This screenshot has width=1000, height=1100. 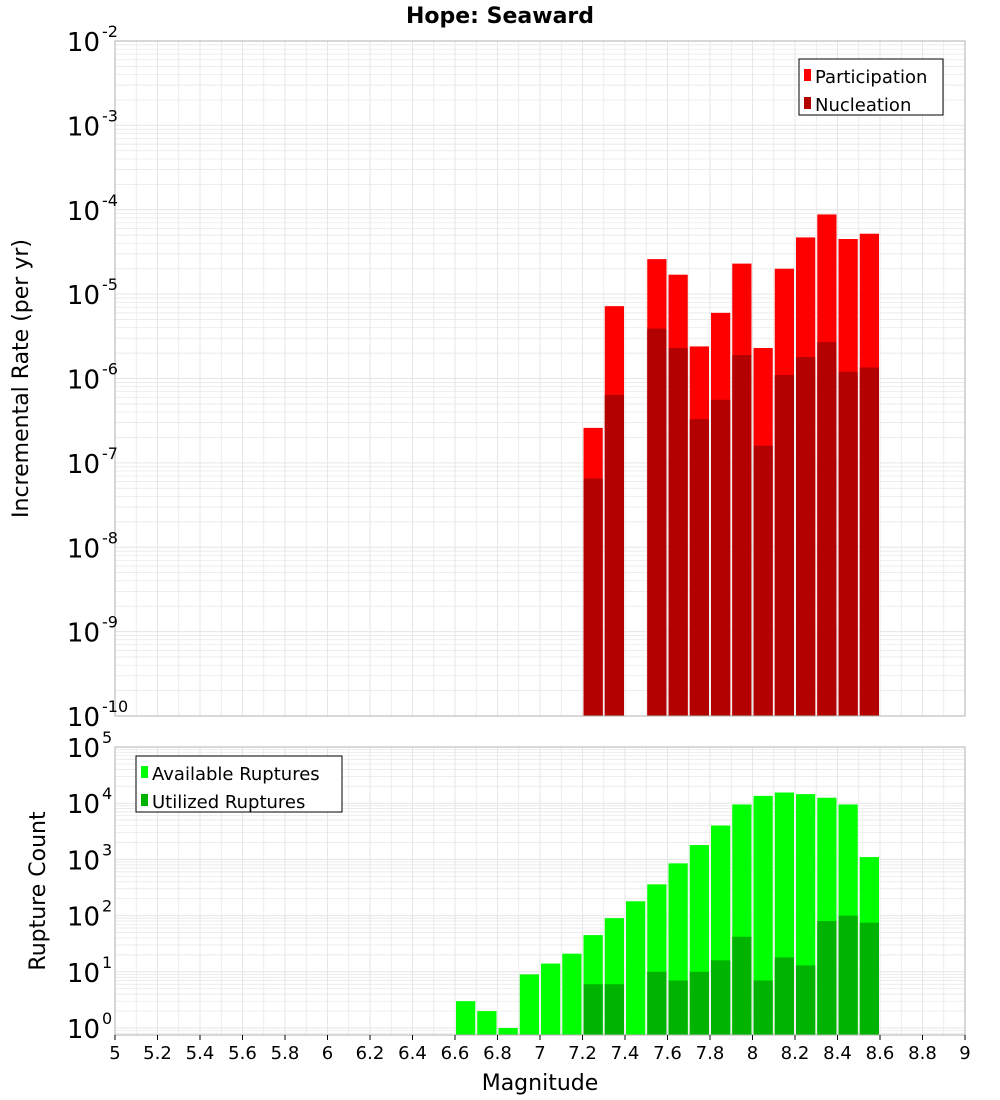 I want to click on y-tick-label: 10 -2, so click(x=92, y=40).